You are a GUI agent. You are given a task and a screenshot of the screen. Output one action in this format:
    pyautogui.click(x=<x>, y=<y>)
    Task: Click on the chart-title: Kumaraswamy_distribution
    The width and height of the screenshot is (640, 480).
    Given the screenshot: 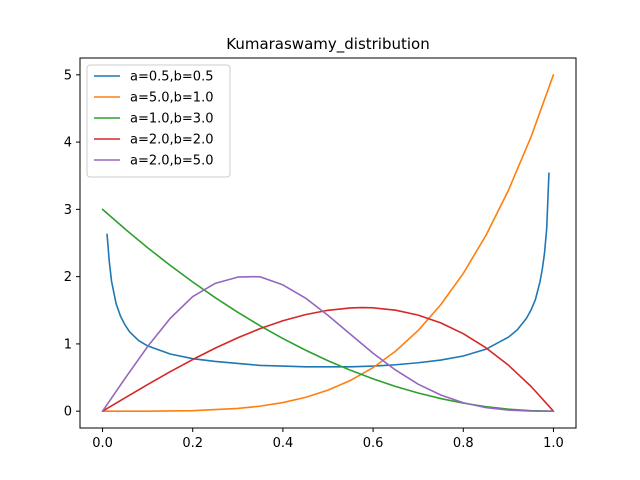 What is the action you would take?
    pyautogui.click(x=328, y=44)
    